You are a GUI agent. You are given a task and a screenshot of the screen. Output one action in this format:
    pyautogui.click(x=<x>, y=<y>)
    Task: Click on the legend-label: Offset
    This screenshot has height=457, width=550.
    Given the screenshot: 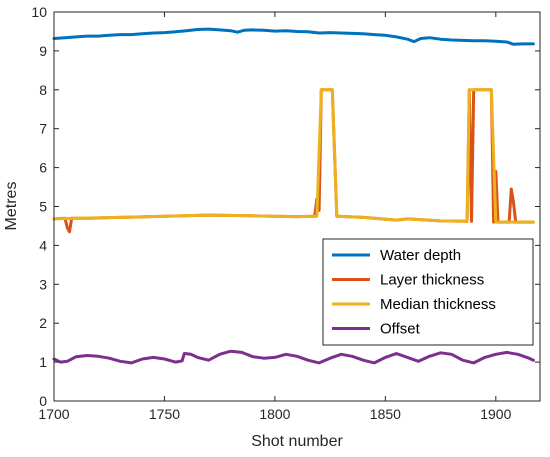 What is the action you would take?
    pyautogui.click(x=400, y=329)
    